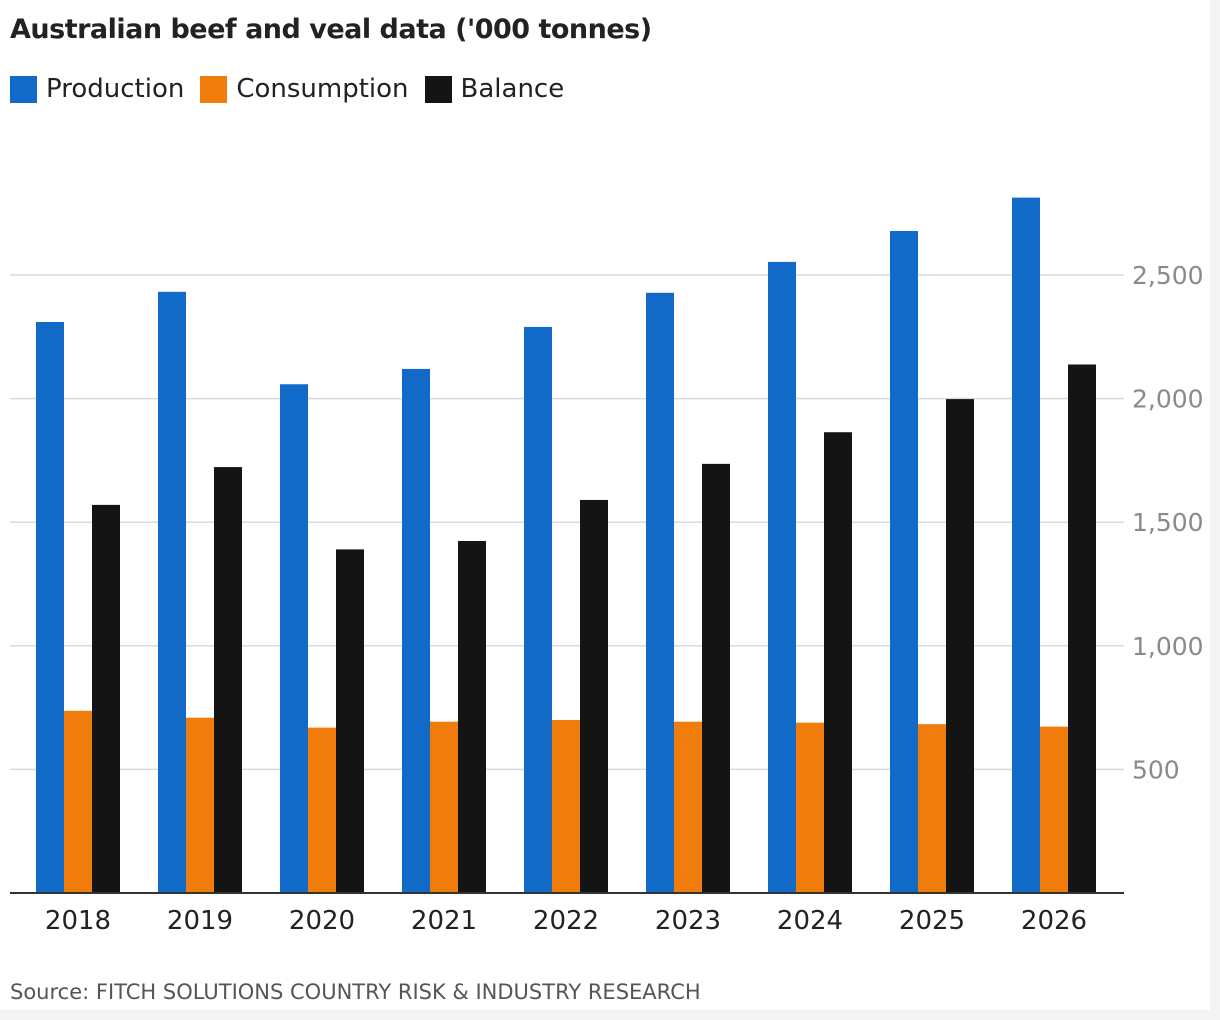  What do you see at coordinates (294, 638) in the screenshot?
I see `bar-production-2020` at bounding box center [294, 638].